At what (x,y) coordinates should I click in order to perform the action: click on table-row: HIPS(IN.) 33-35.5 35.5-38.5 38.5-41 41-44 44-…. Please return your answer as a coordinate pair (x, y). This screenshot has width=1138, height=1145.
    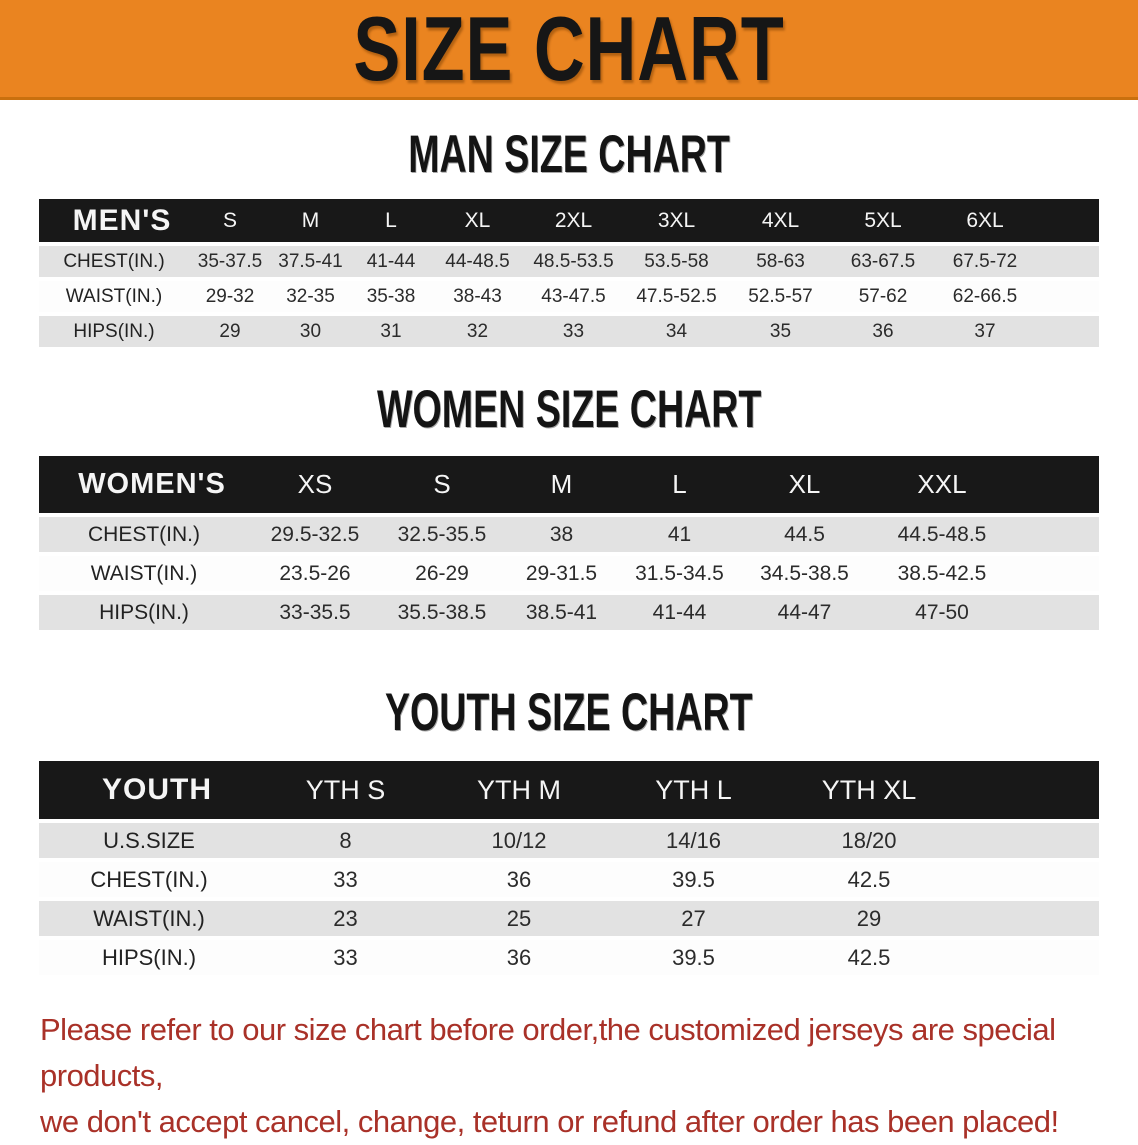
    Looking at the image, I should click on (569, 612).